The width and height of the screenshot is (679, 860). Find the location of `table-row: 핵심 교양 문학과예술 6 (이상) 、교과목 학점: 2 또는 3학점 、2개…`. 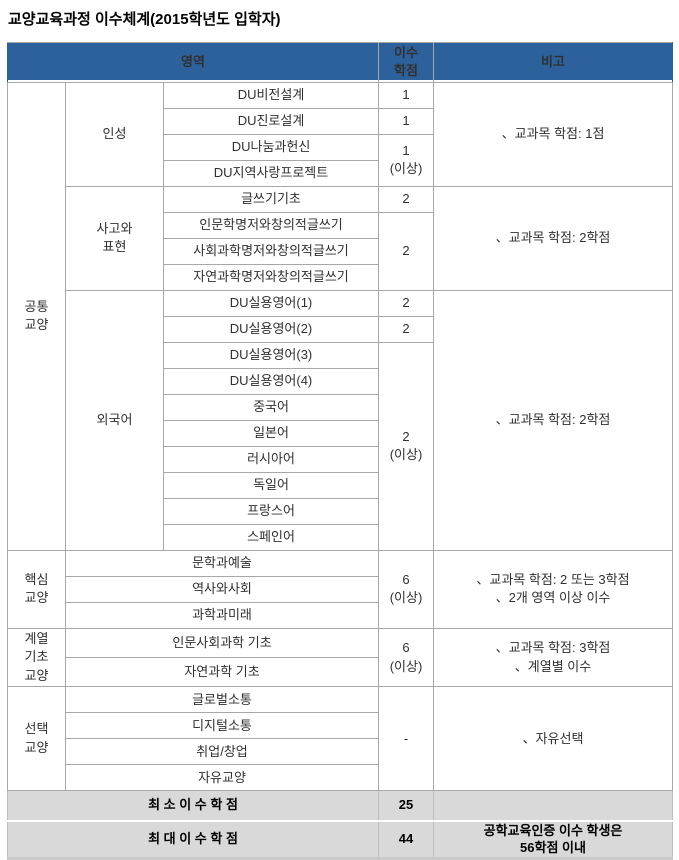

table-row: 핵심 교양 문학과예술 6 (이상) 、교과목 학점: 2 또는 3학점 、2개… is located at coordinates (340, 589).